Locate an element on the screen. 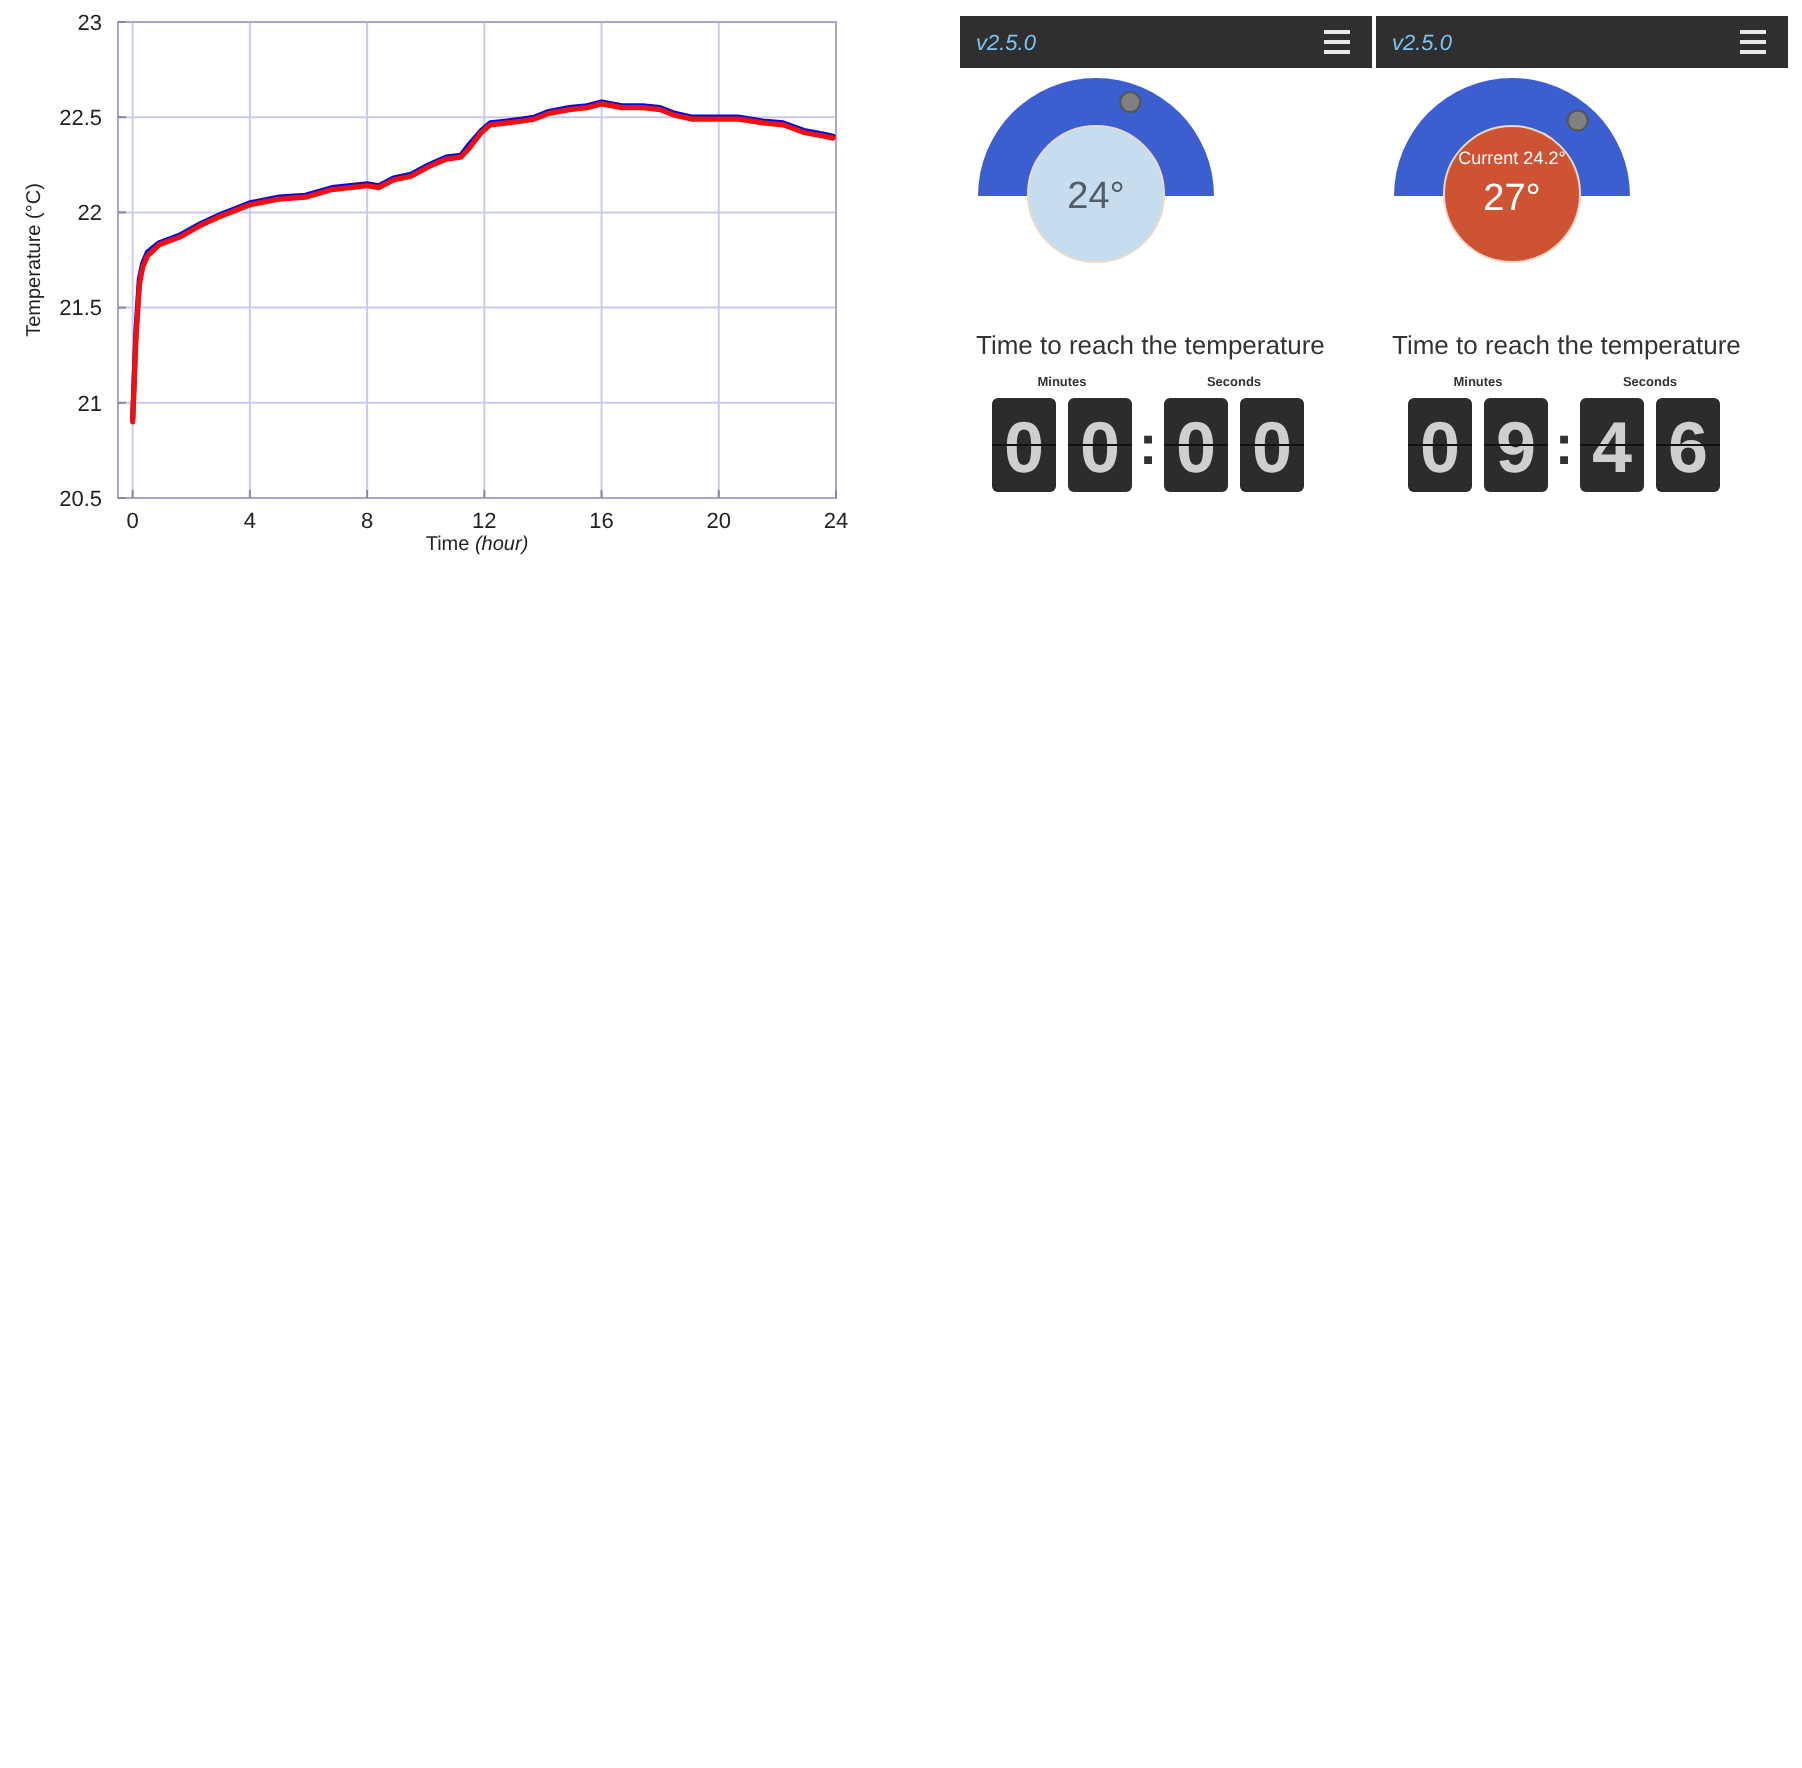 The height and width of the screenshot is (1768, 1802). x-tick-label: 8 is located at coordinates (367, 522).